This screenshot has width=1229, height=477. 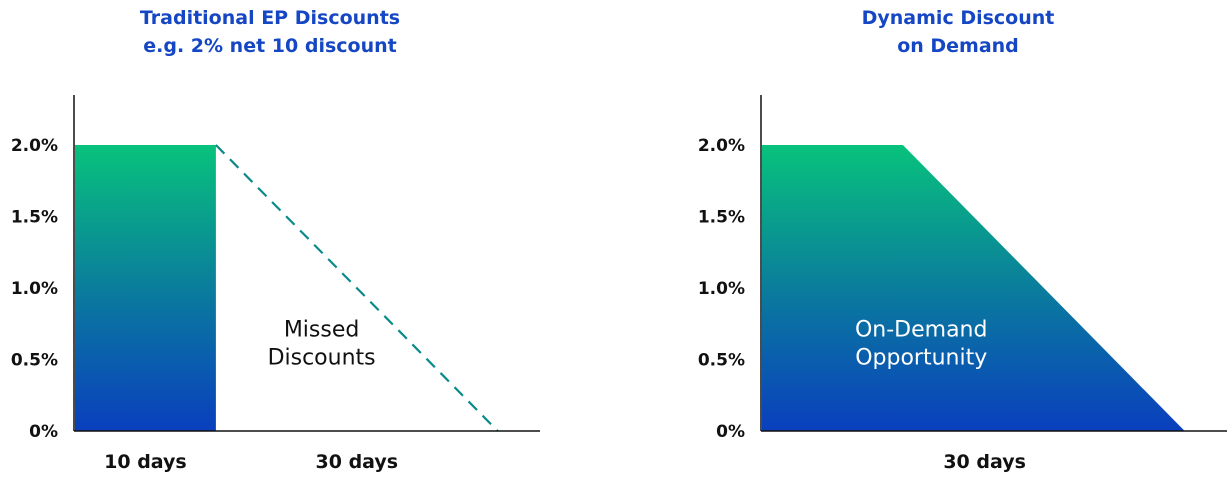 I want to click on x-tick-label: 10 days, so click(x=145, y=462).